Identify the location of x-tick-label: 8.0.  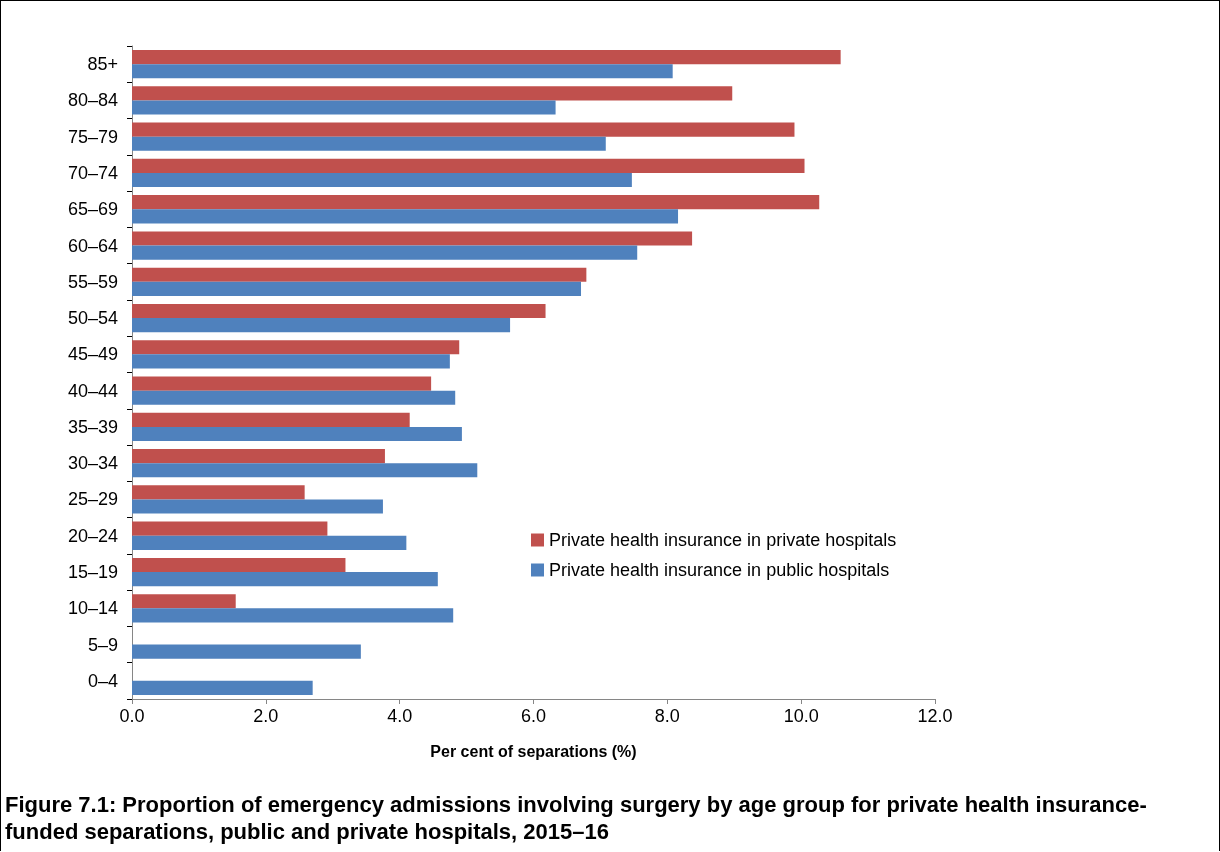
(667, 716).